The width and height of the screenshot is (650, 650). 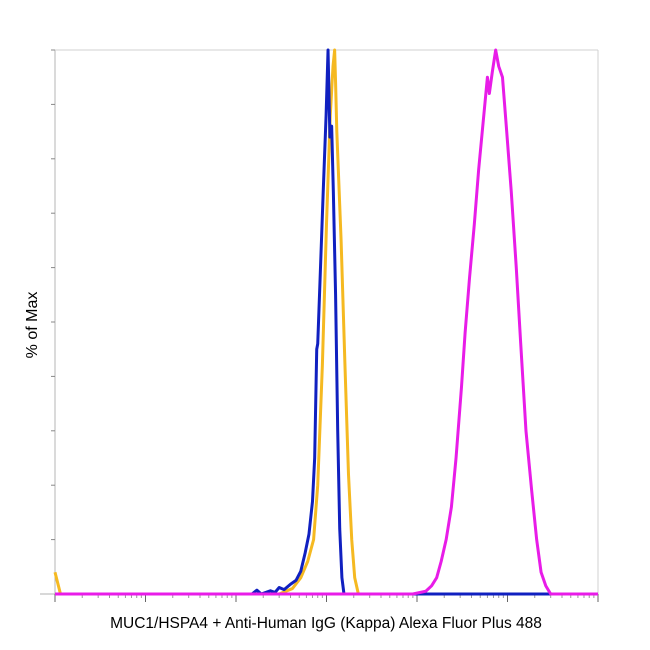 I want to click on y-axis-ticks, so click(x=53, y=295).